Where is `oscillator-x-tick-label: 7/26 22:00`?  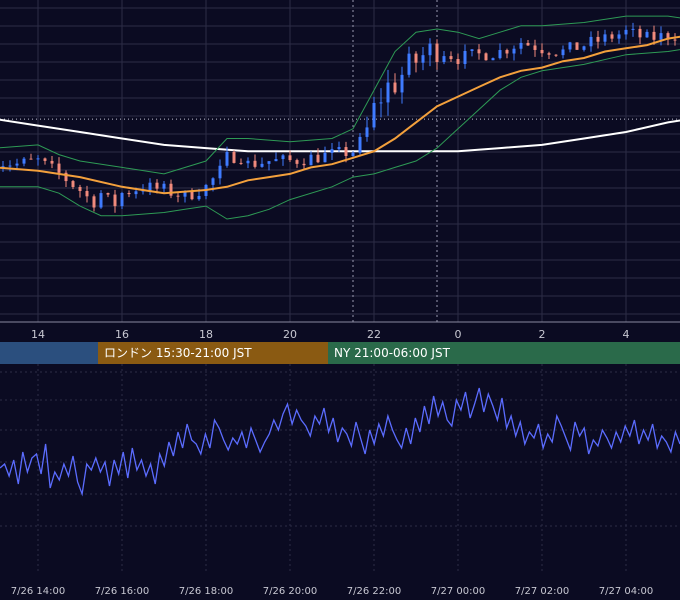 oscillator-x-tick-label: 7/26 22:00 is located at coordinates (374, 591).